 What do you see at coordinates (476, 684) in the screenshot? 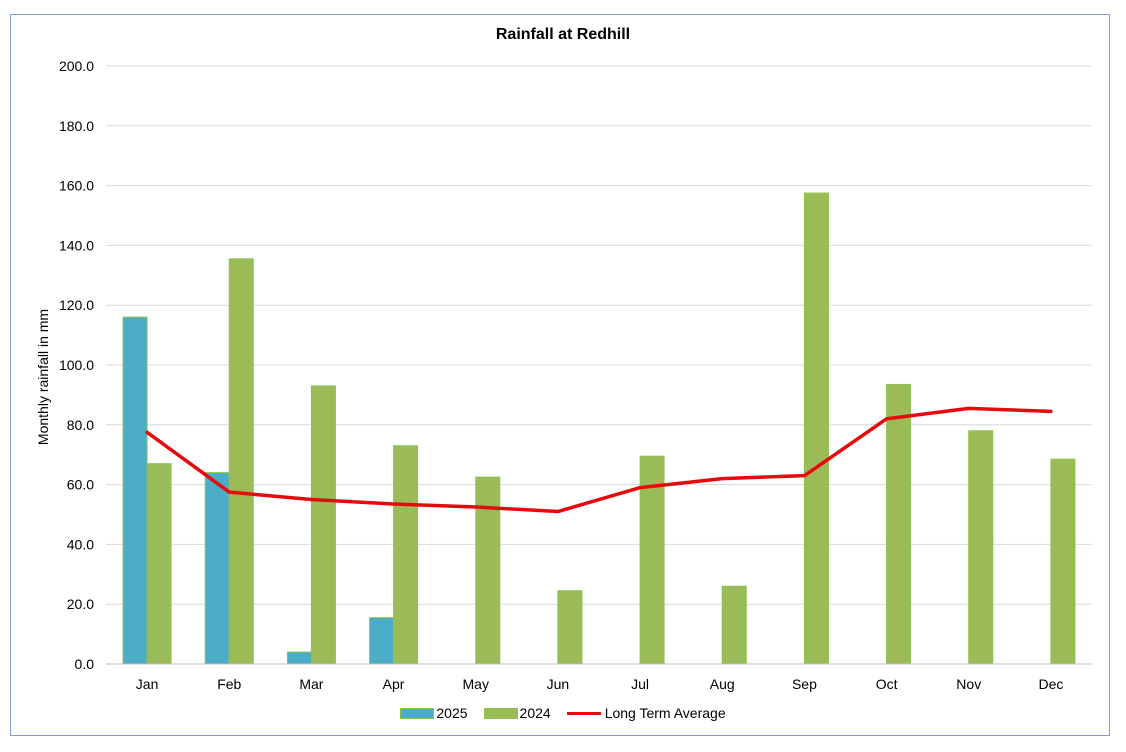
I see `x-tick-label: May` at bounding box center [476, 684].